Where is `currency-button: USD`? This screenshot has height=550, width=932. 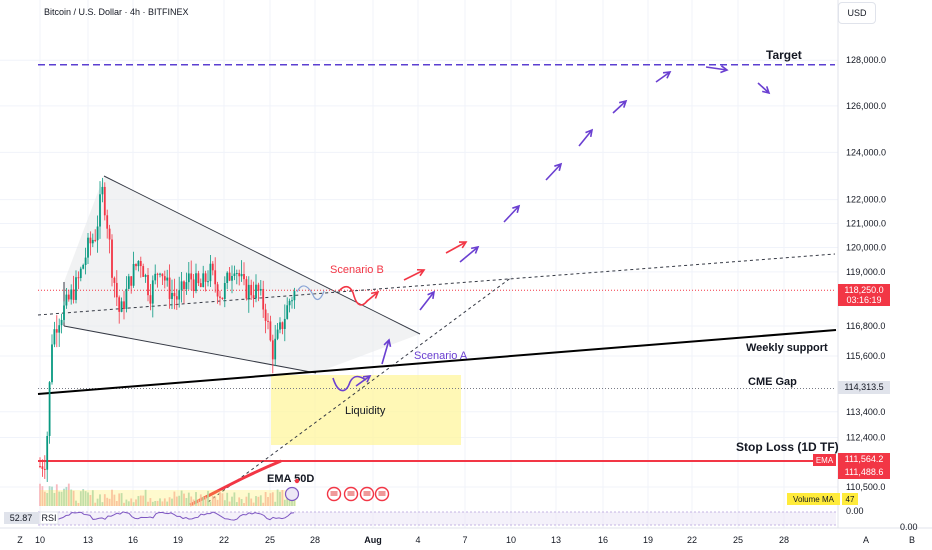
currency-button: USD is located at coordinates (857, 13).